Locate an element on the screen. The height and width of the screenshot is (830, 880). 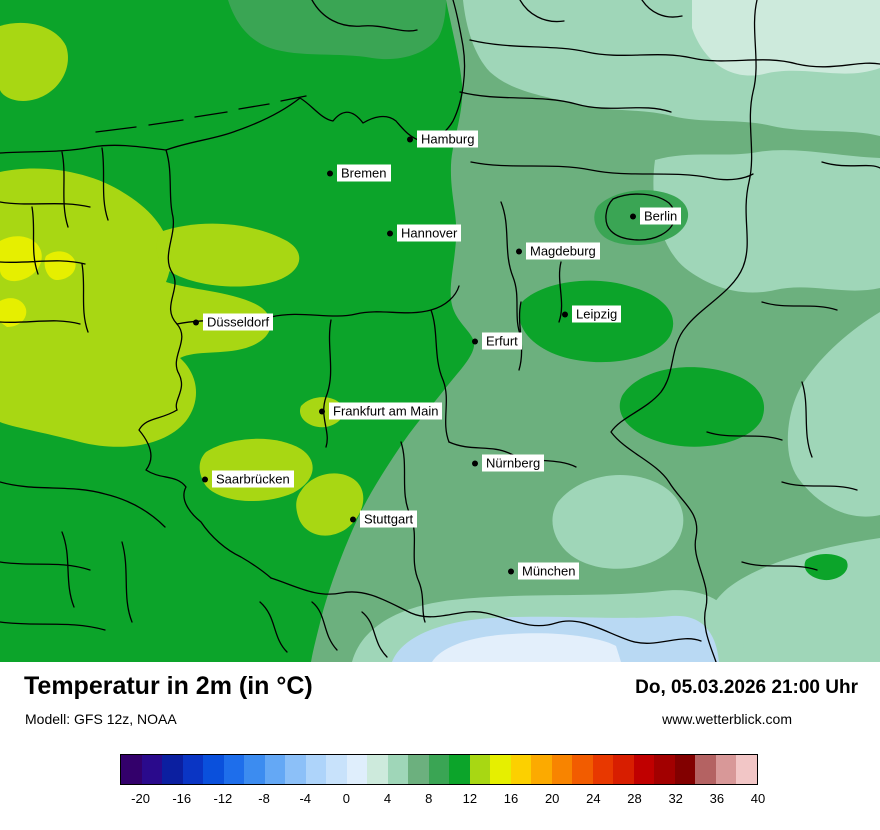
colorbar-tick-label: 24 is located at coordinates (593, 798).